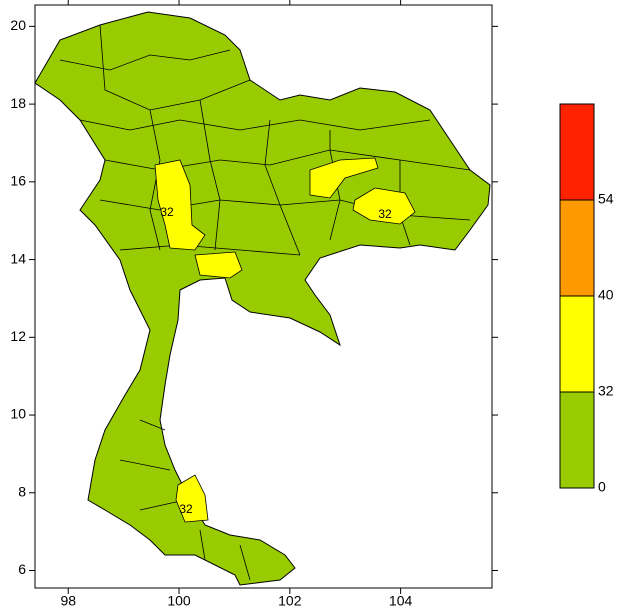 This screenshot has height=610, width=620. What do you see at coordinates (18, 414) in the screenshot?
I see `y-tick-label: 10` at bounding box center [18, 414].